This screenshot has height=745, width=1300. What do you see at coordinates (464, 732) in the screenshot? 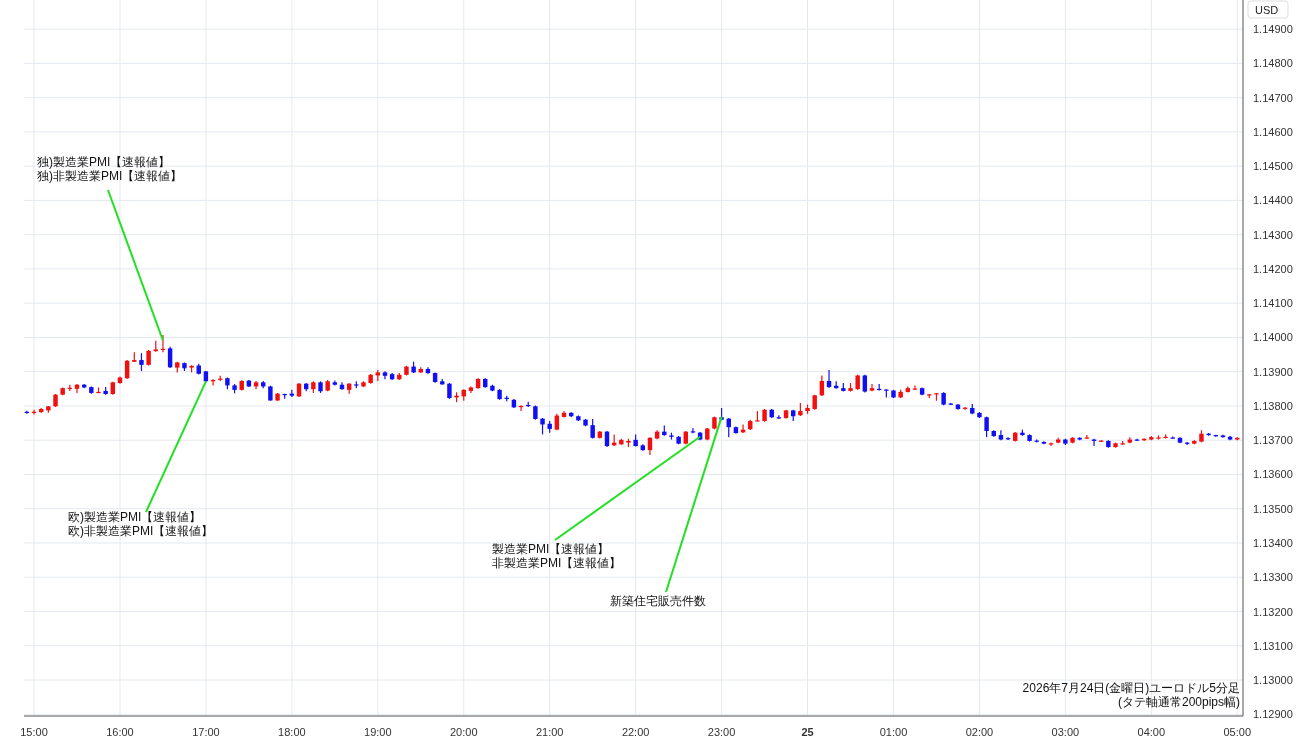
I see `xtick-label: 20:00` at bounding box center [464, 732].